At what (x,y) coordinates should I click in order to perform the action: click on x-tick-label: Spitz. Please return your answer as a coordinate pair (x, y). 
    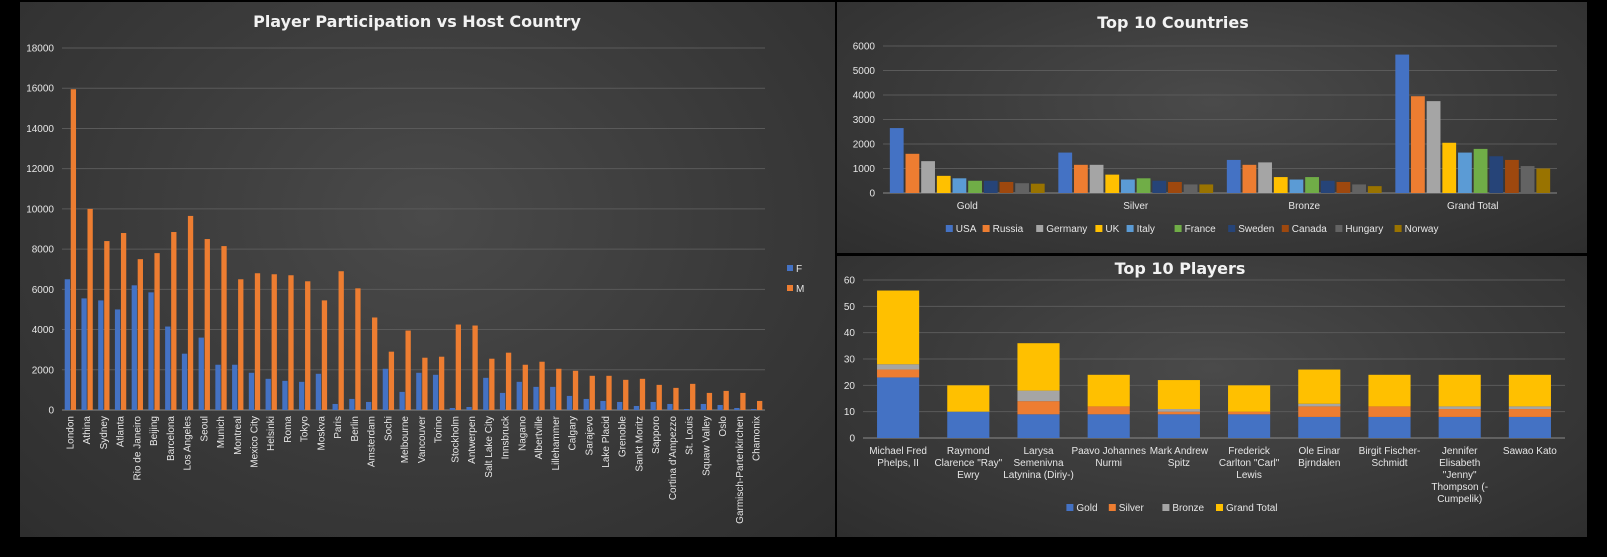
    Looking at the image, I should click on (1179, 463).